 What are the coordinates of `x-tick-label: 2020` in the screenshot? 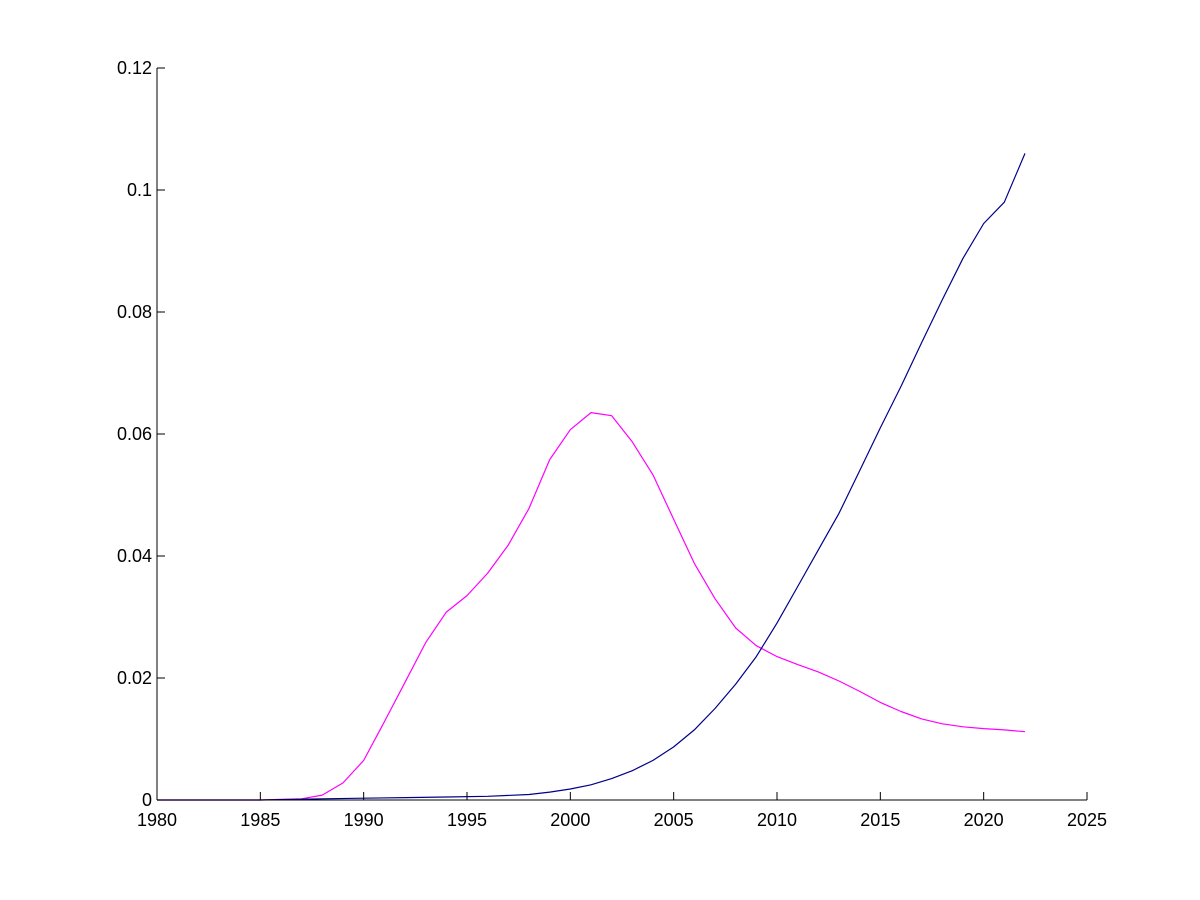 It's located at (984, 820).